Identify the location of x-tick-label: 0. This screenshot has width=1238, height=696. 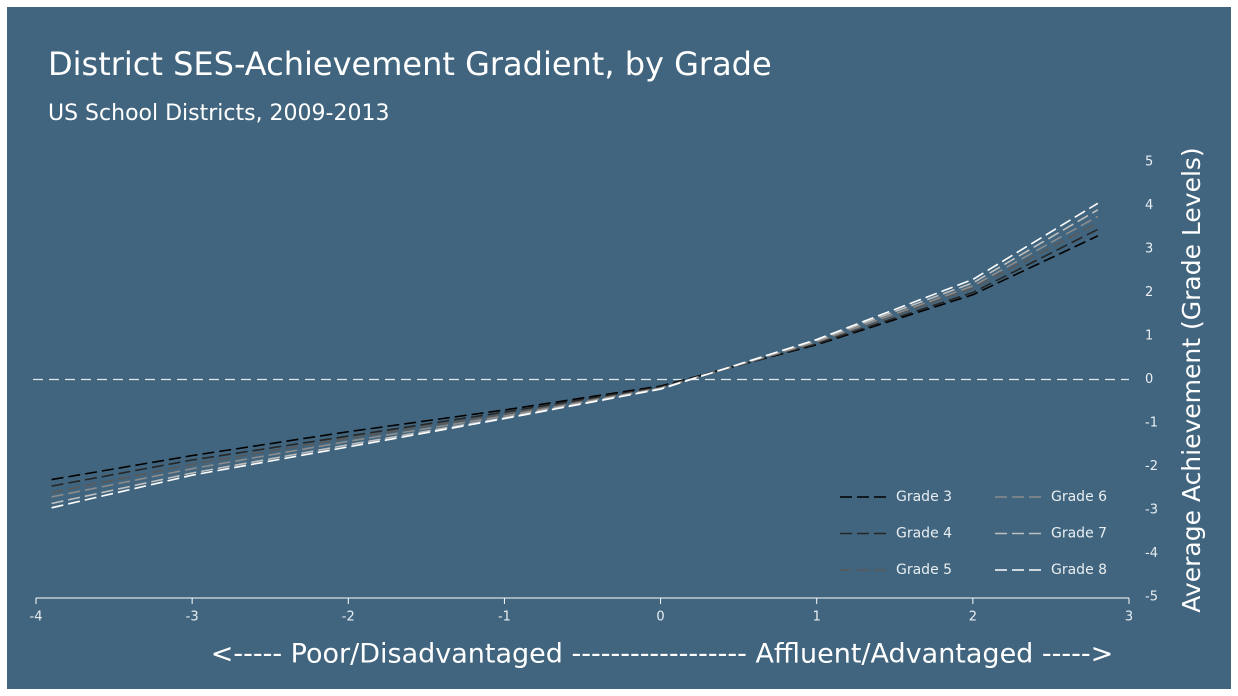
(660, 617).